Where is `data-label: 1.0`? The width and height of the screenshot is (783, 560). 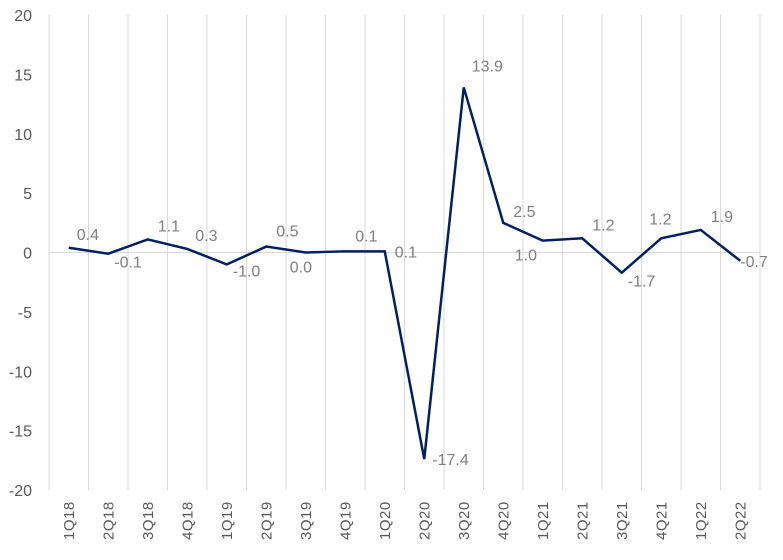
data-label: 1.0 is located at coordinates (526, 256).